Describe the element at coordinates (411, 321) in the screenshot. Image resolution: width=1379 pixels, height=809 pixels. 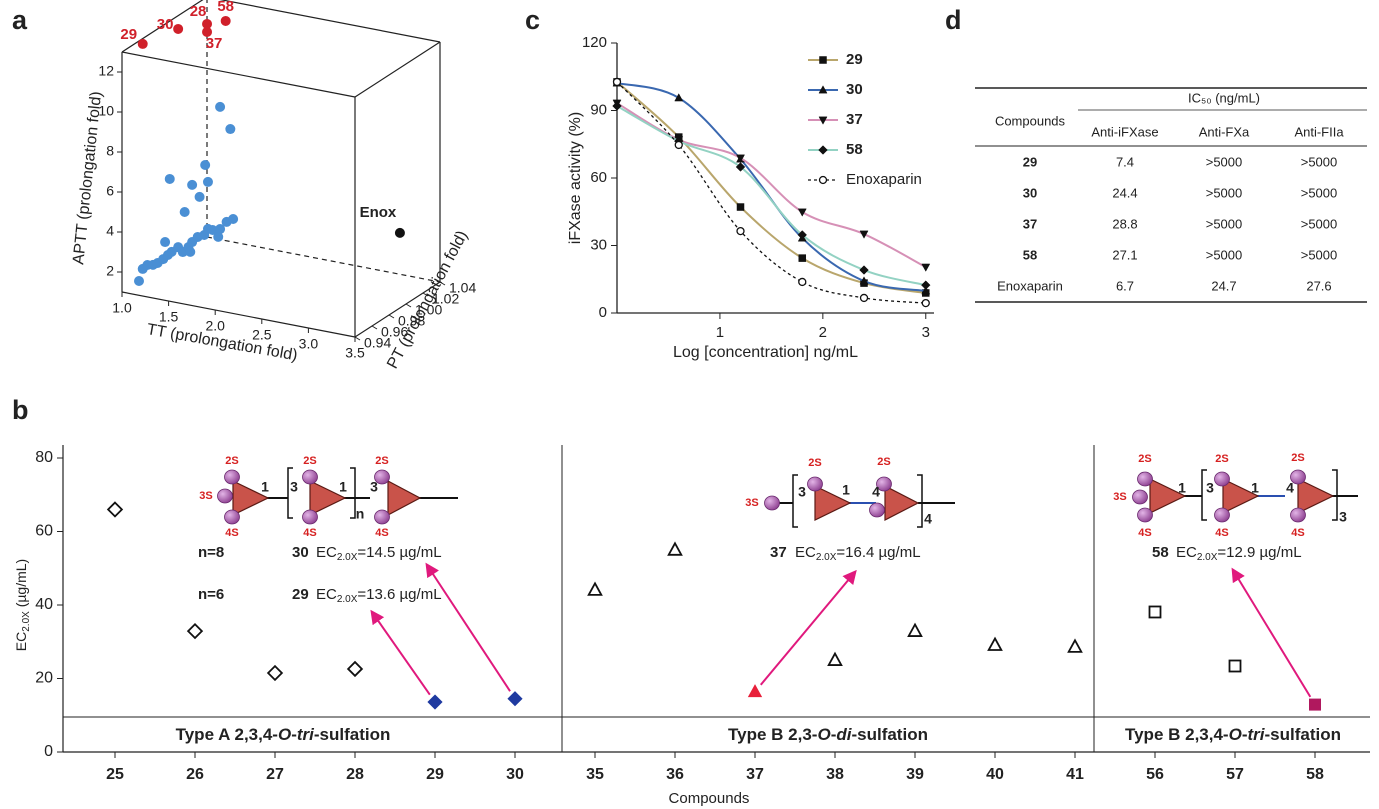
I see `y-tick-label: 0.98` at that location.